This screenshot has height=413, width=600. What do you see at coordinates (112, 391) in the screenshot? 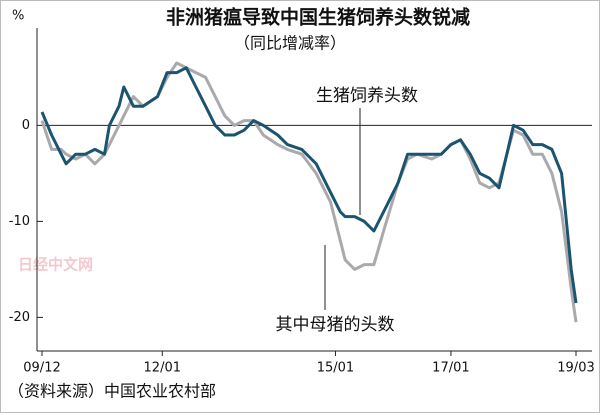
I see `source: （资料来源）中国农业农村部` at bounding box center [112, 391].